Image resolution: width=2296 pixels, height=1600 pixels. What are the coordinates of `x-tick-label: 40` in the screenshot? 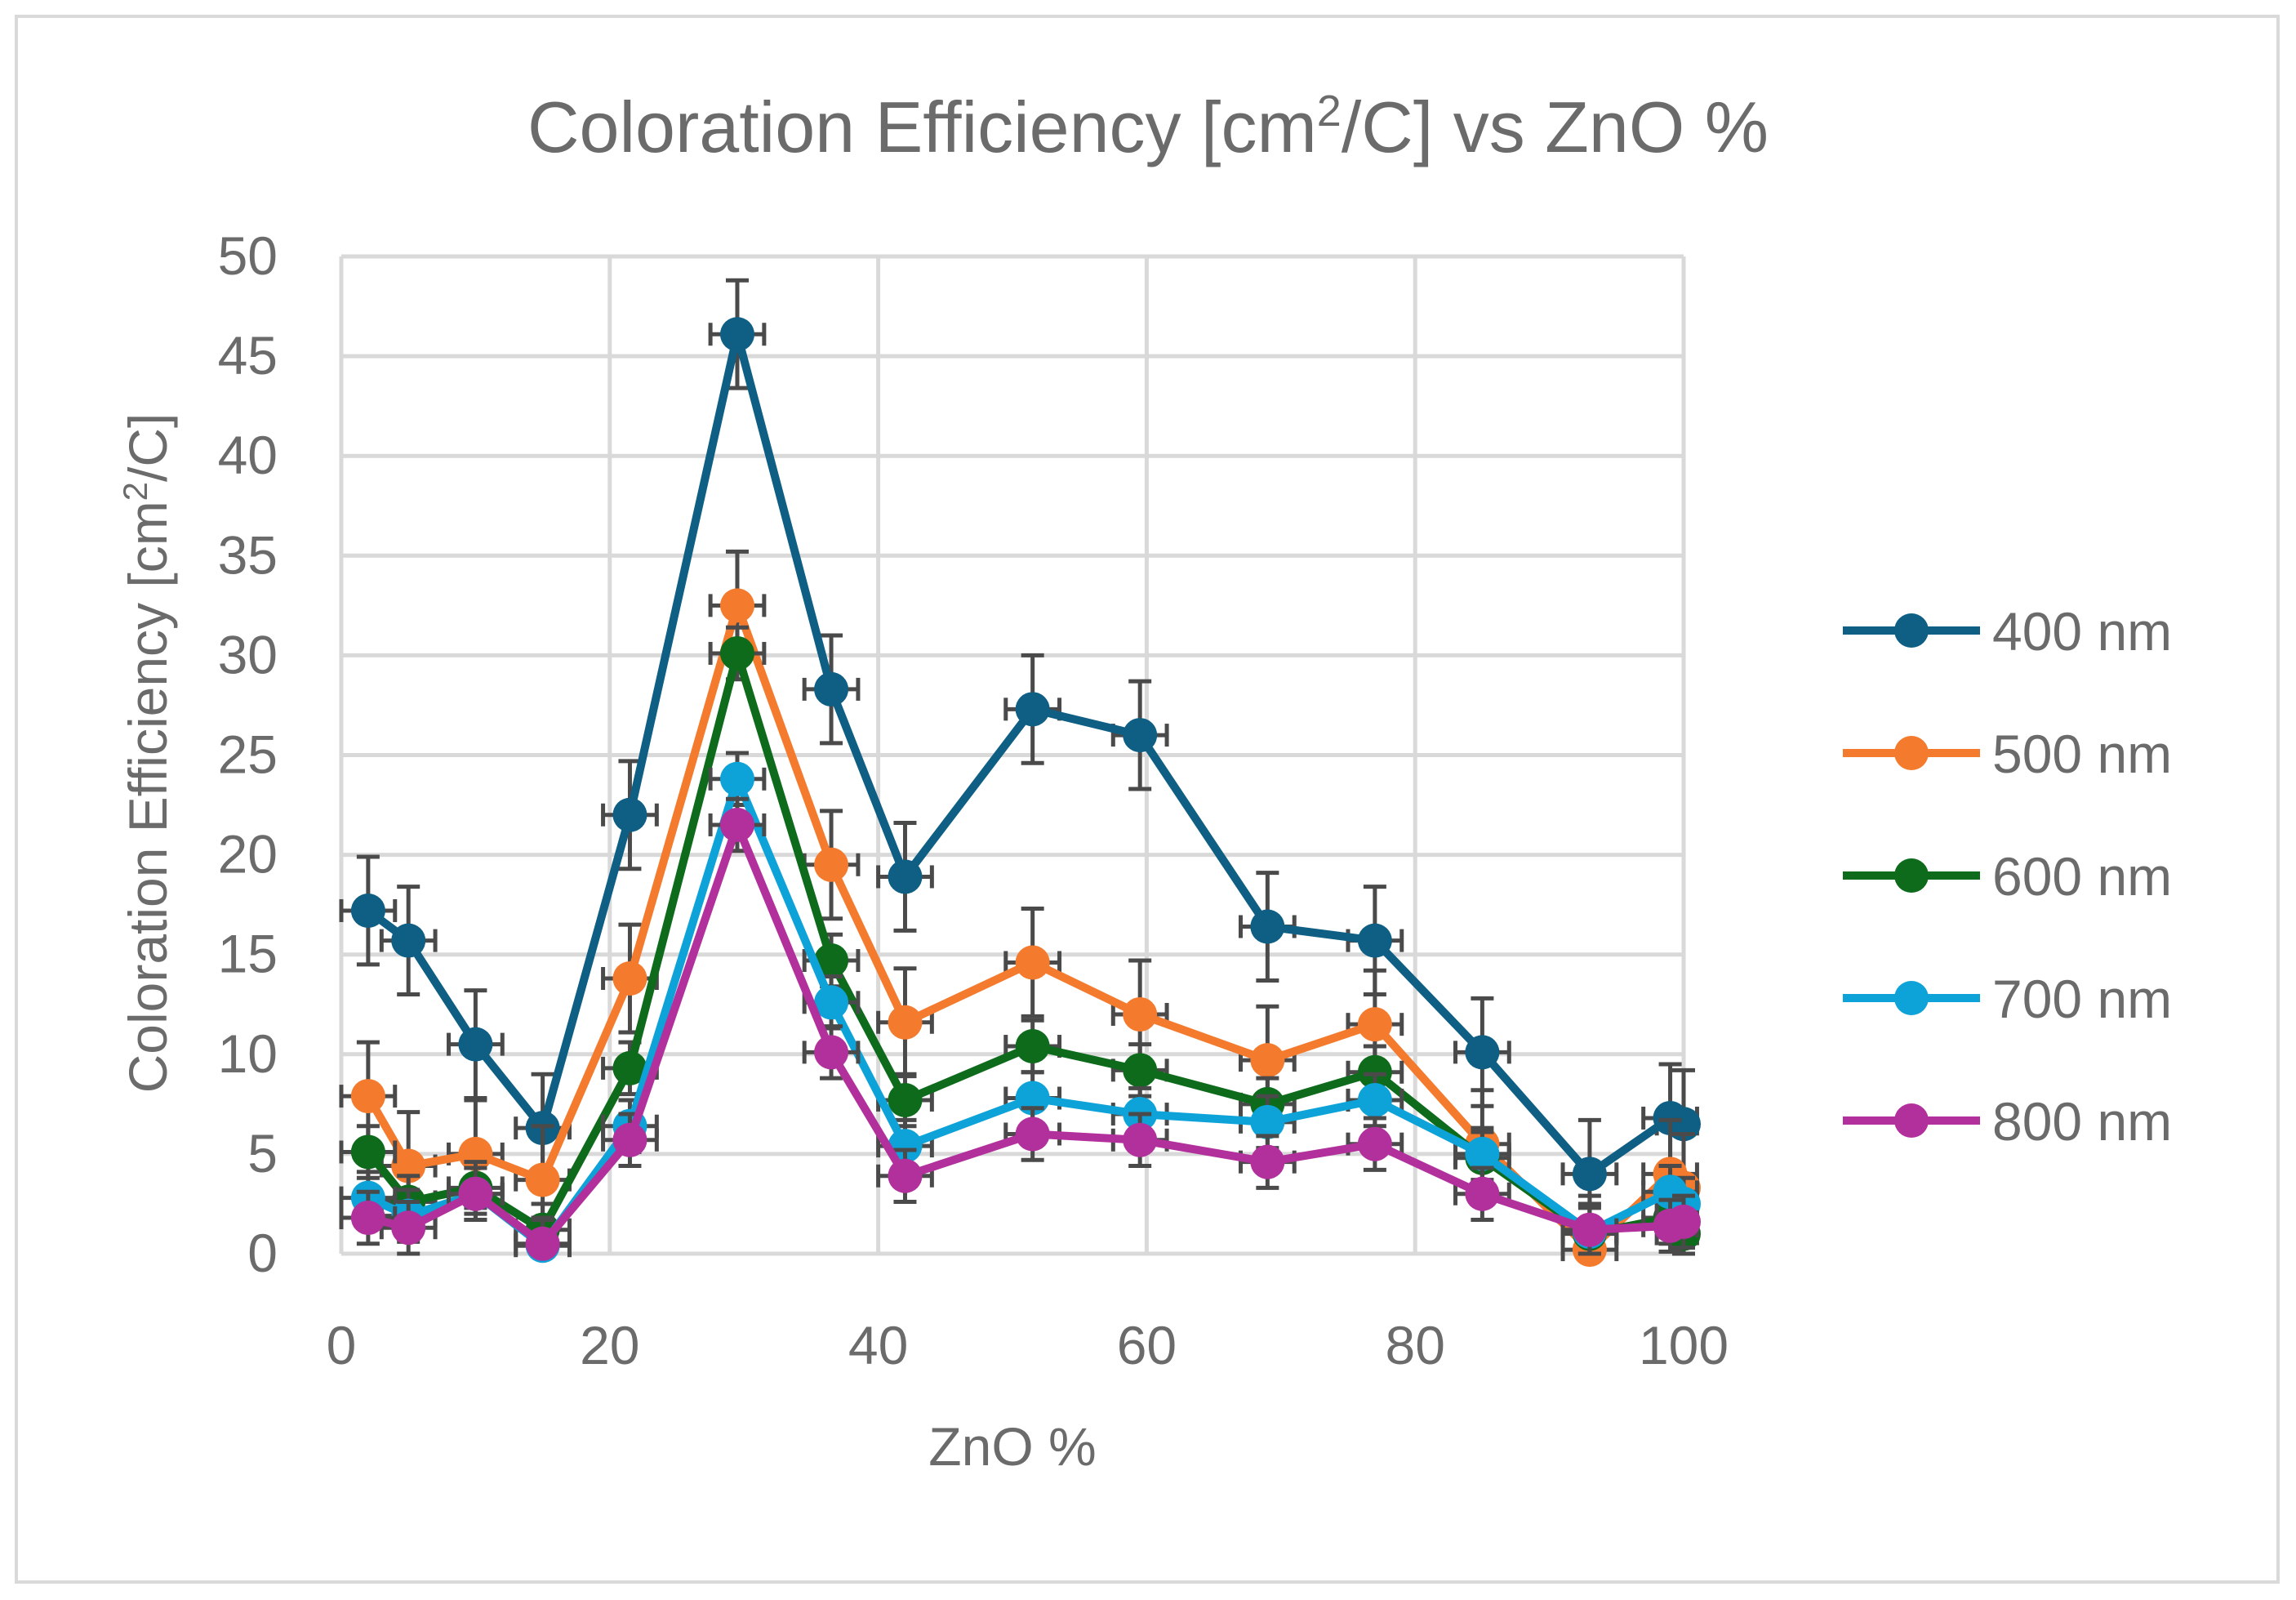 It's located at (878, 1345).